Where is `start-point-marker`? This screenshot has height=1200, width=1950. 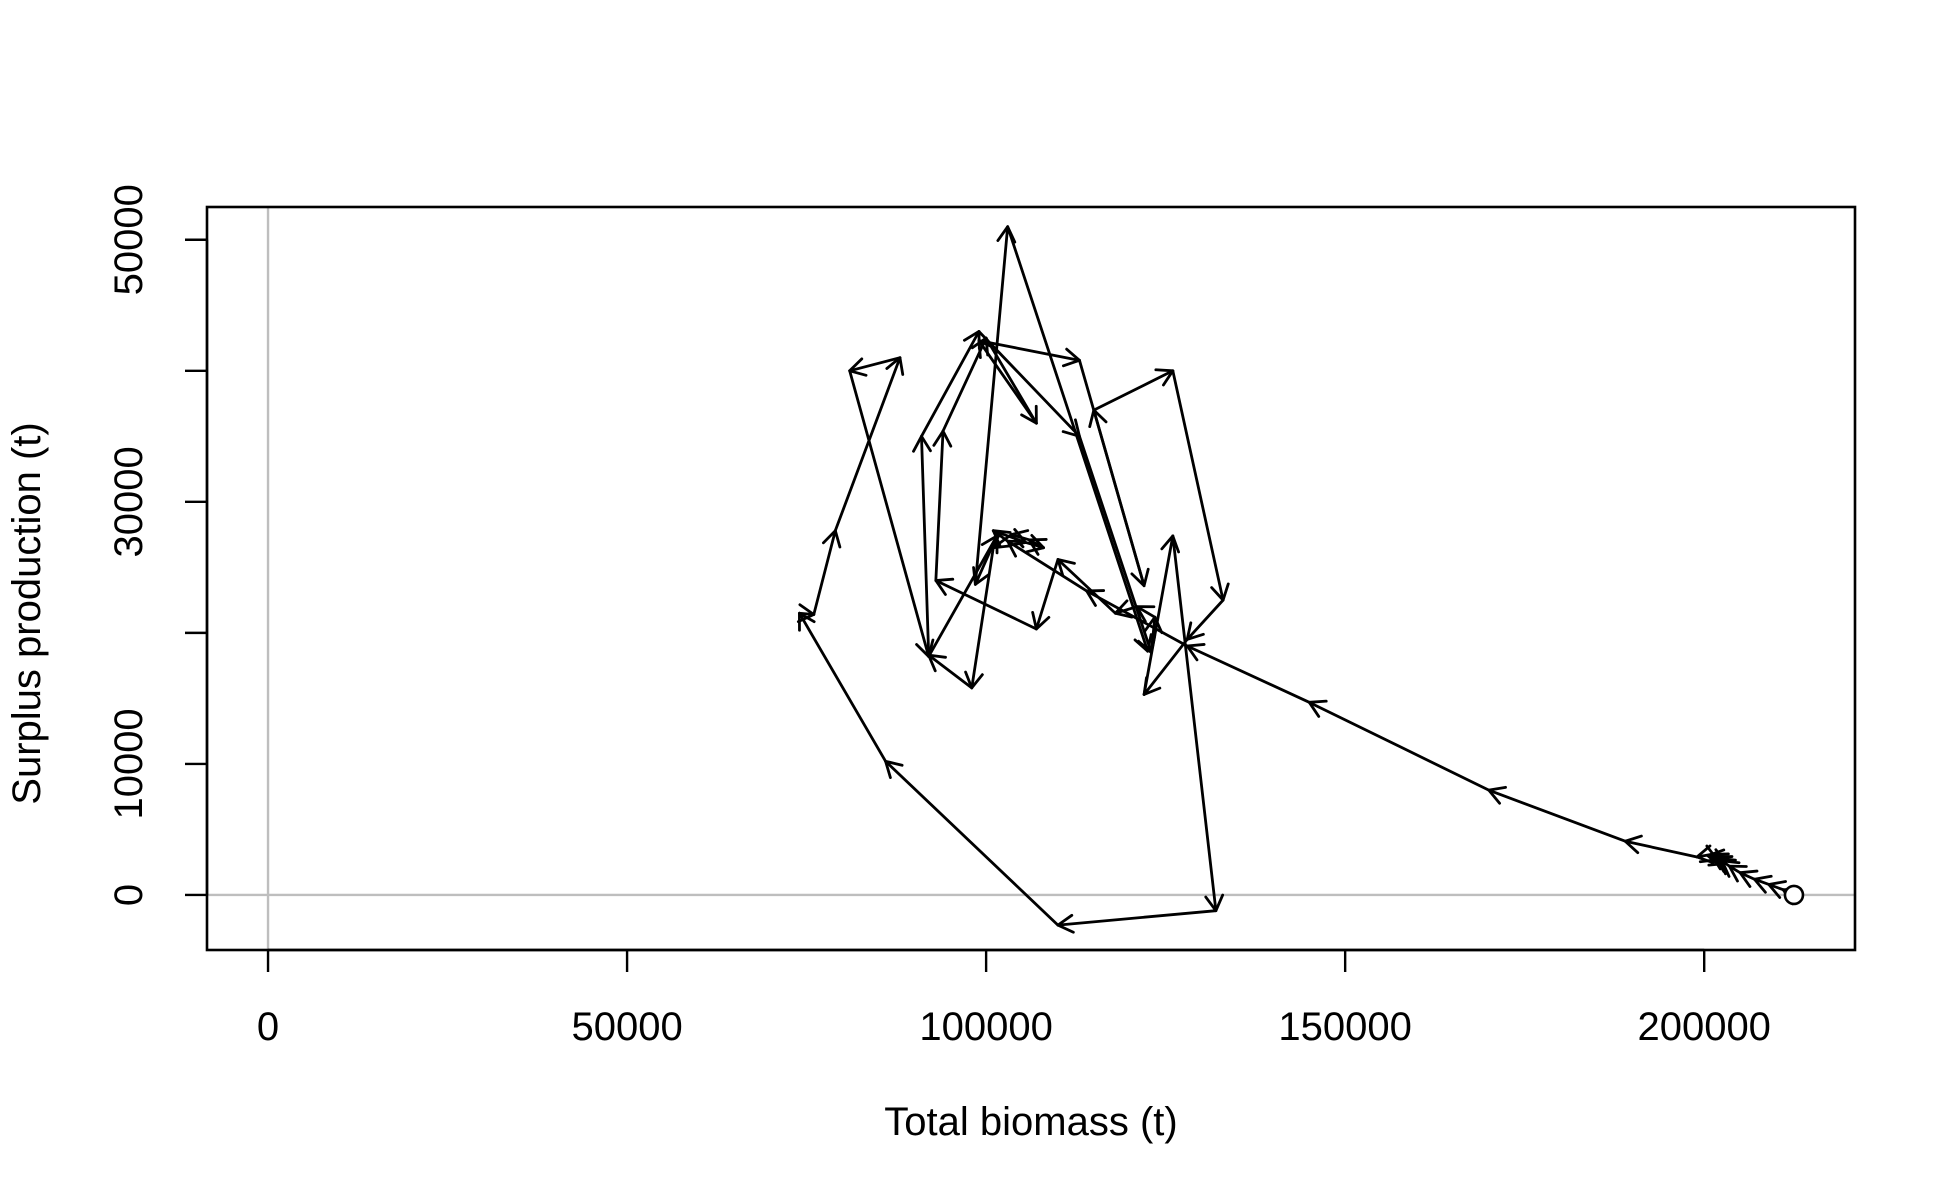 start-point-marker is located at coordinates (1794, 895).